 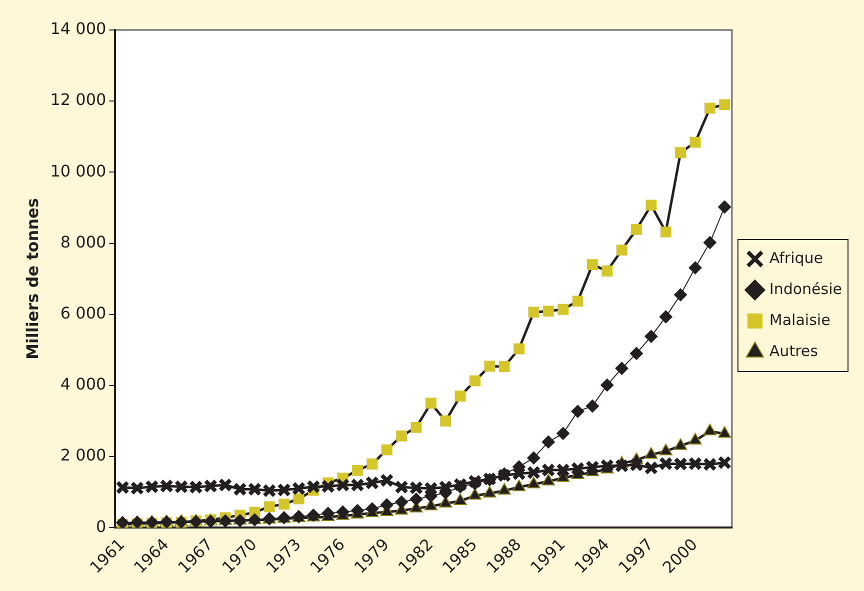 I want to click on legend-label: Autres, so click(x=793, y=351).